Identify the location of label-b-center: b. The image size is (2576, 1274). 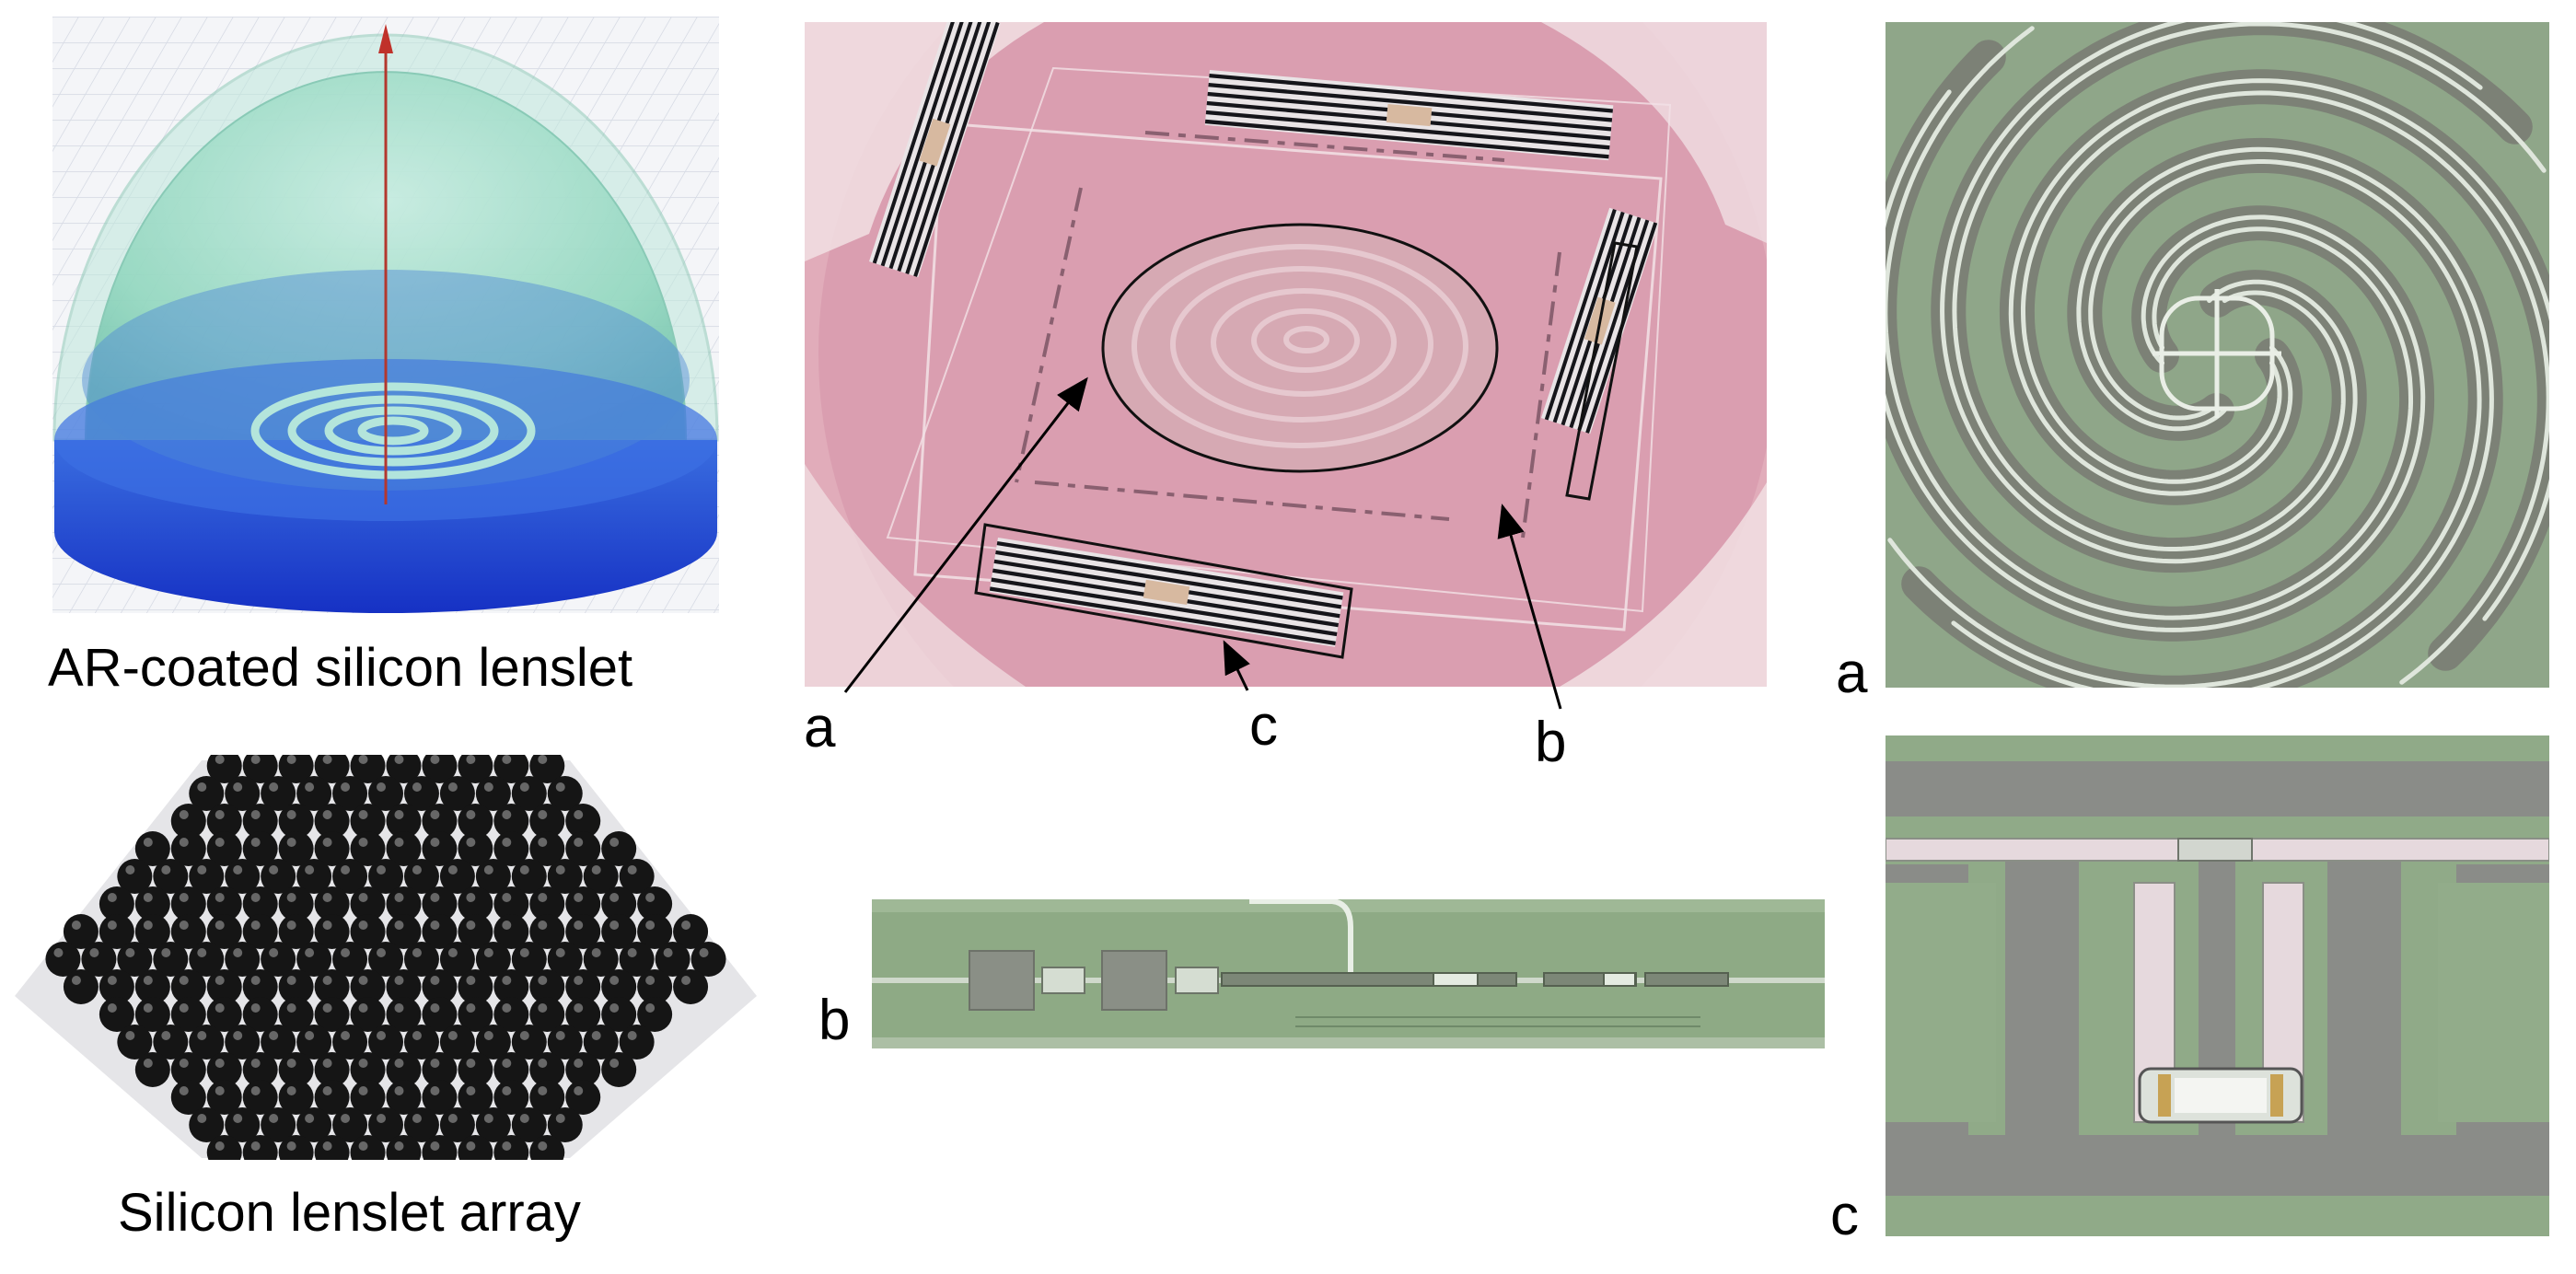
(1551, 742).